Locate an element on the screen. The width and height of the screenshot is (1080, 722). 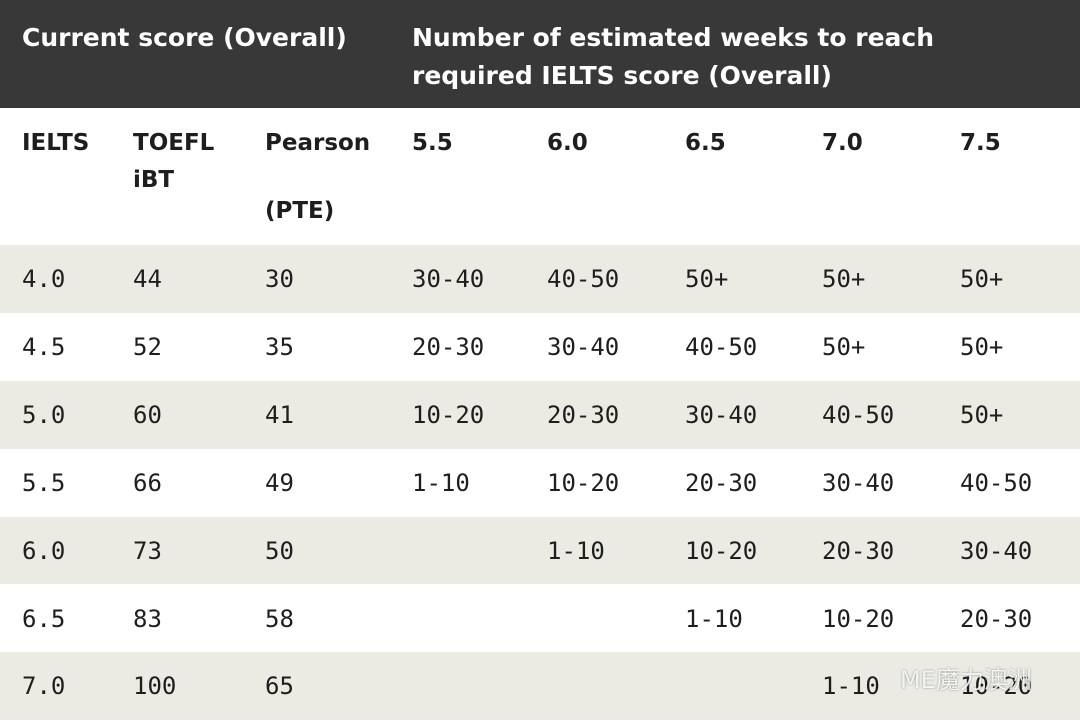
cell: 30 is located at coordinates (279, 279).